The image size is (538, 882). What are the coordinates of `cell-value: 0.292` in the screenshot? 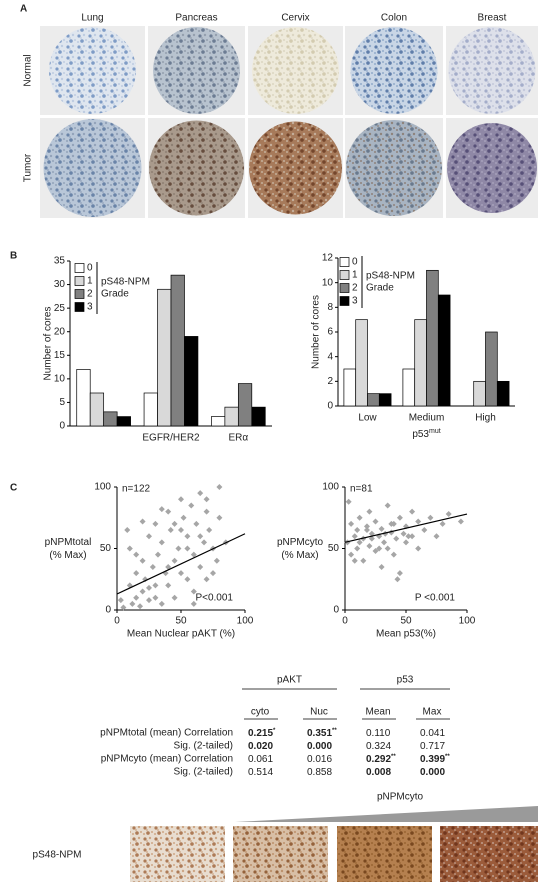 It's located at (378, 759).